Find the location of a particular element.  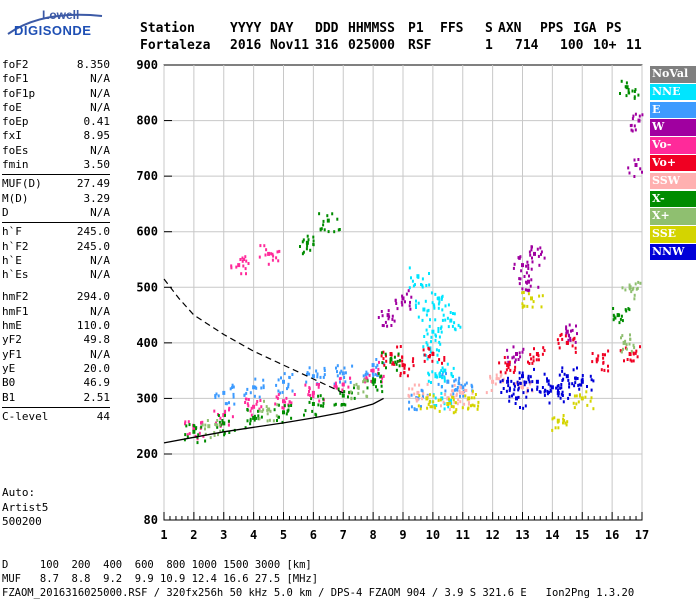

param-name: hmF1 is located at coordinates (15, 311).